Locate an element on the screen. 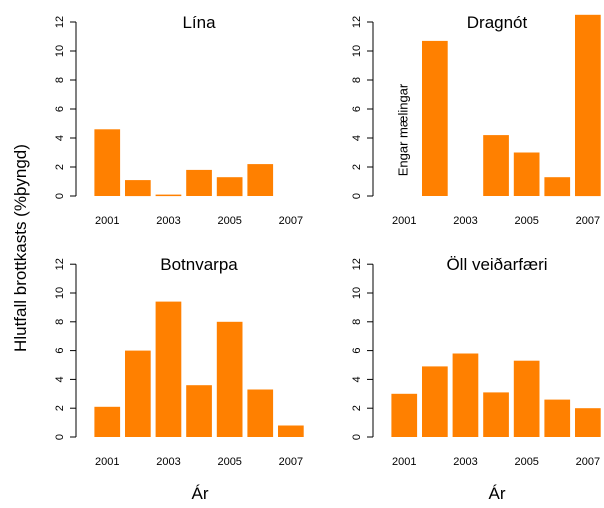 This screenshot has height=508, width=604. panel-title: Dragnót is located at coordinates (497, 22).